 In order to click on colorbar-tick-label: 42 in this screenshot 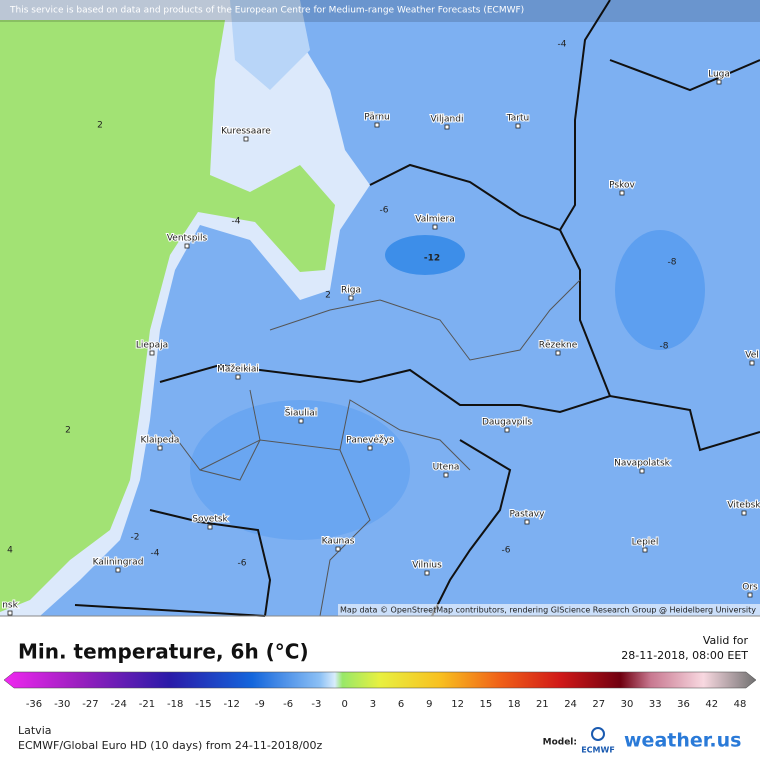, I will do `click(711, 704)`.